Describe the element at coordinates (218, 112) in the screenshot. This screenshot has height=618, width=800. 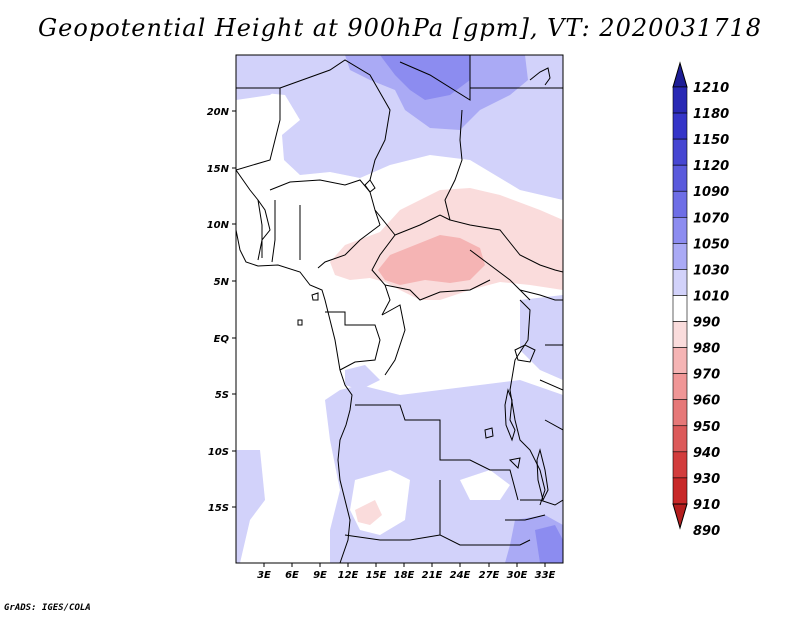
I see `lat-label: 20N` at that location.